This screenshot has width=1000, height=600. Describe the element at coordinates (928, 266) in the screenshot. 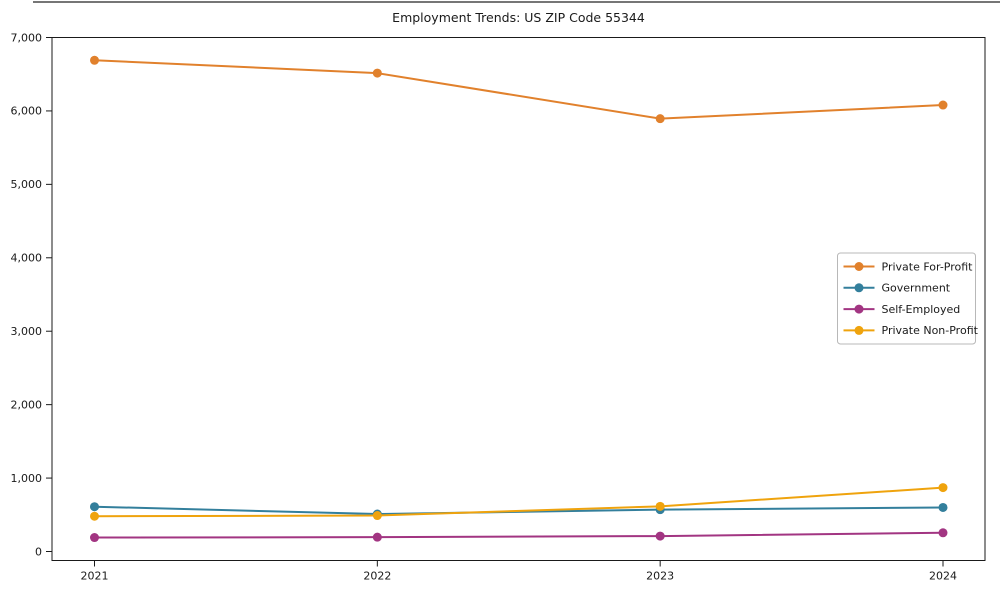

I see `legend-label: Private For-Profit` at that location.